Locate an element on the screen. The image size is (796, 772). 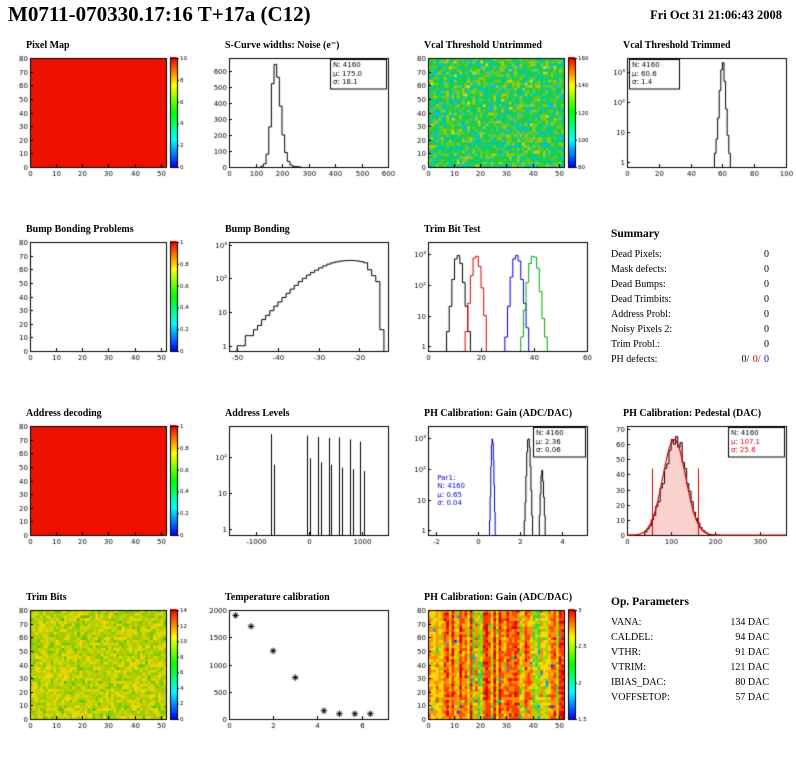
bump-bonding-problems-heatmap is located at coordinates (102, 301).